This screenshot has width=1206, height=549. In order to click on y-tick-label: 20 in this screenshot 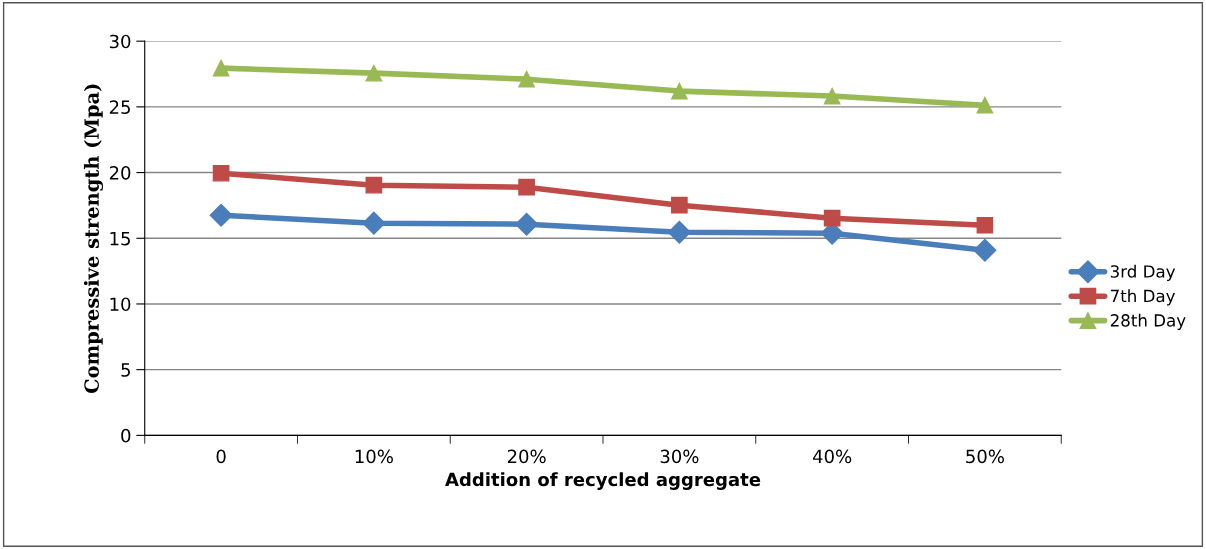, I will do `click(120, 173)`.